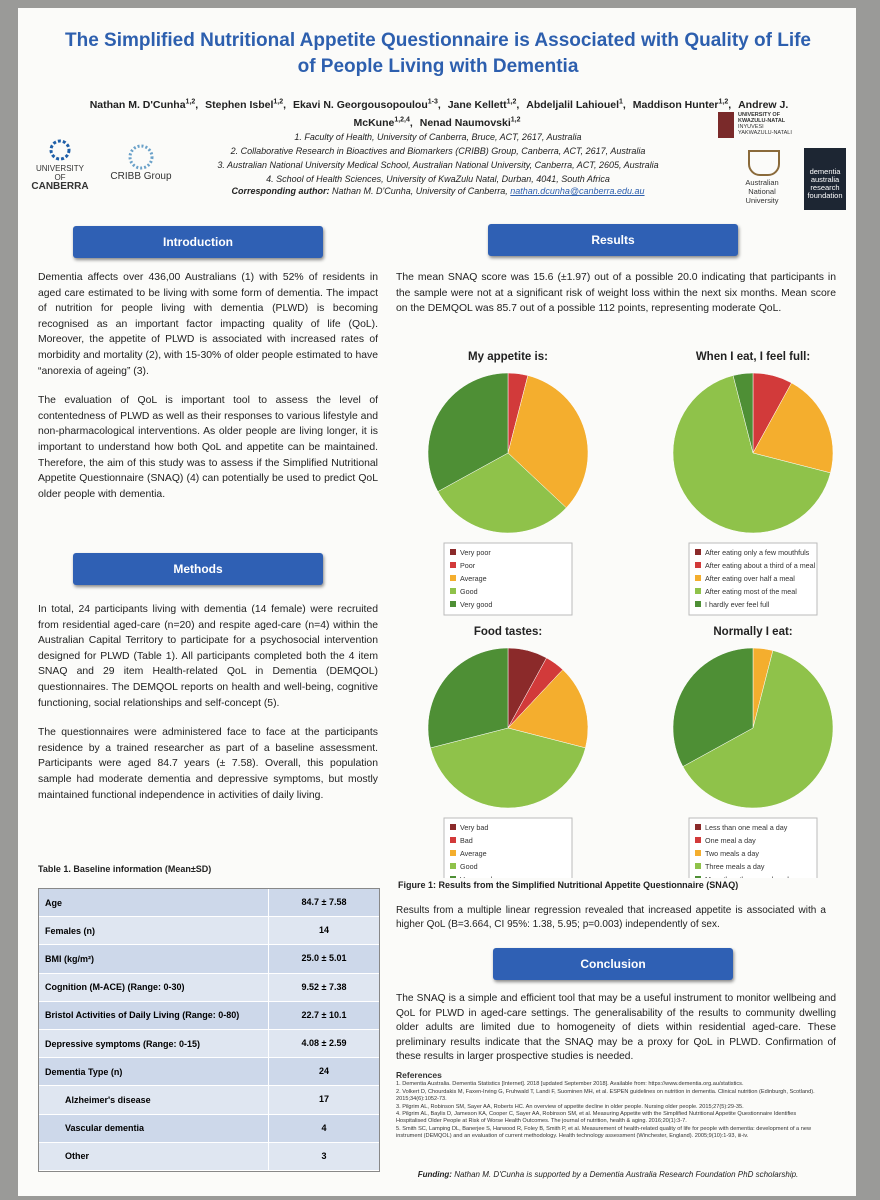 The image size is (880, 1200). I want to click on author-name: Abdeljalil Lahiouel, so click(572, 104).